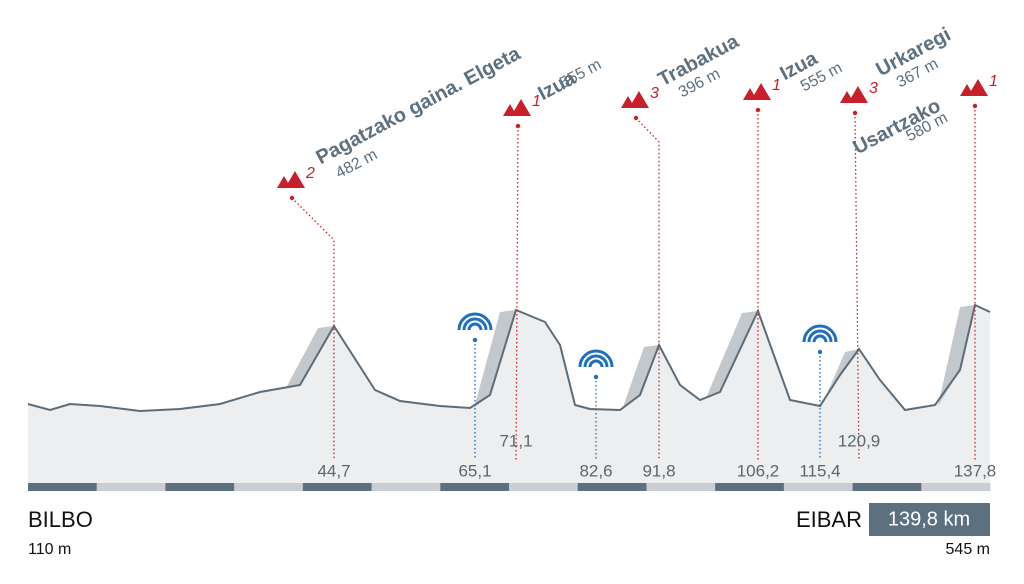 This screenshot has width=1024, height=584. What do you see at coordinates (333, 470) in the screenshot?
I see `km-label: 44,7` at bounding box center [333, 470].